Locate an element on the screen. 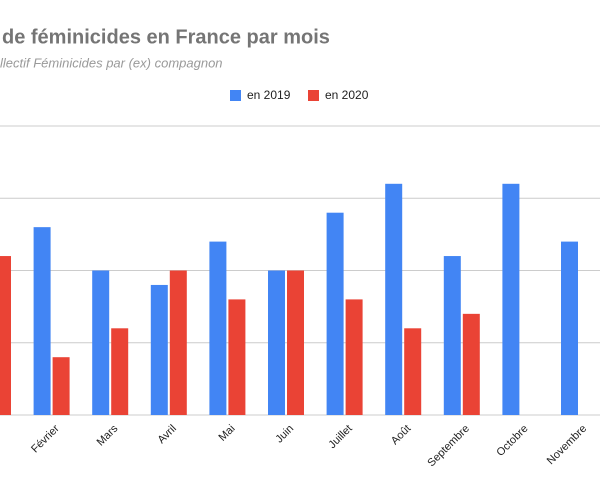 This screenshot has width=600, height=494. legend-label: en 2020 is located at coordinates (347, 95).